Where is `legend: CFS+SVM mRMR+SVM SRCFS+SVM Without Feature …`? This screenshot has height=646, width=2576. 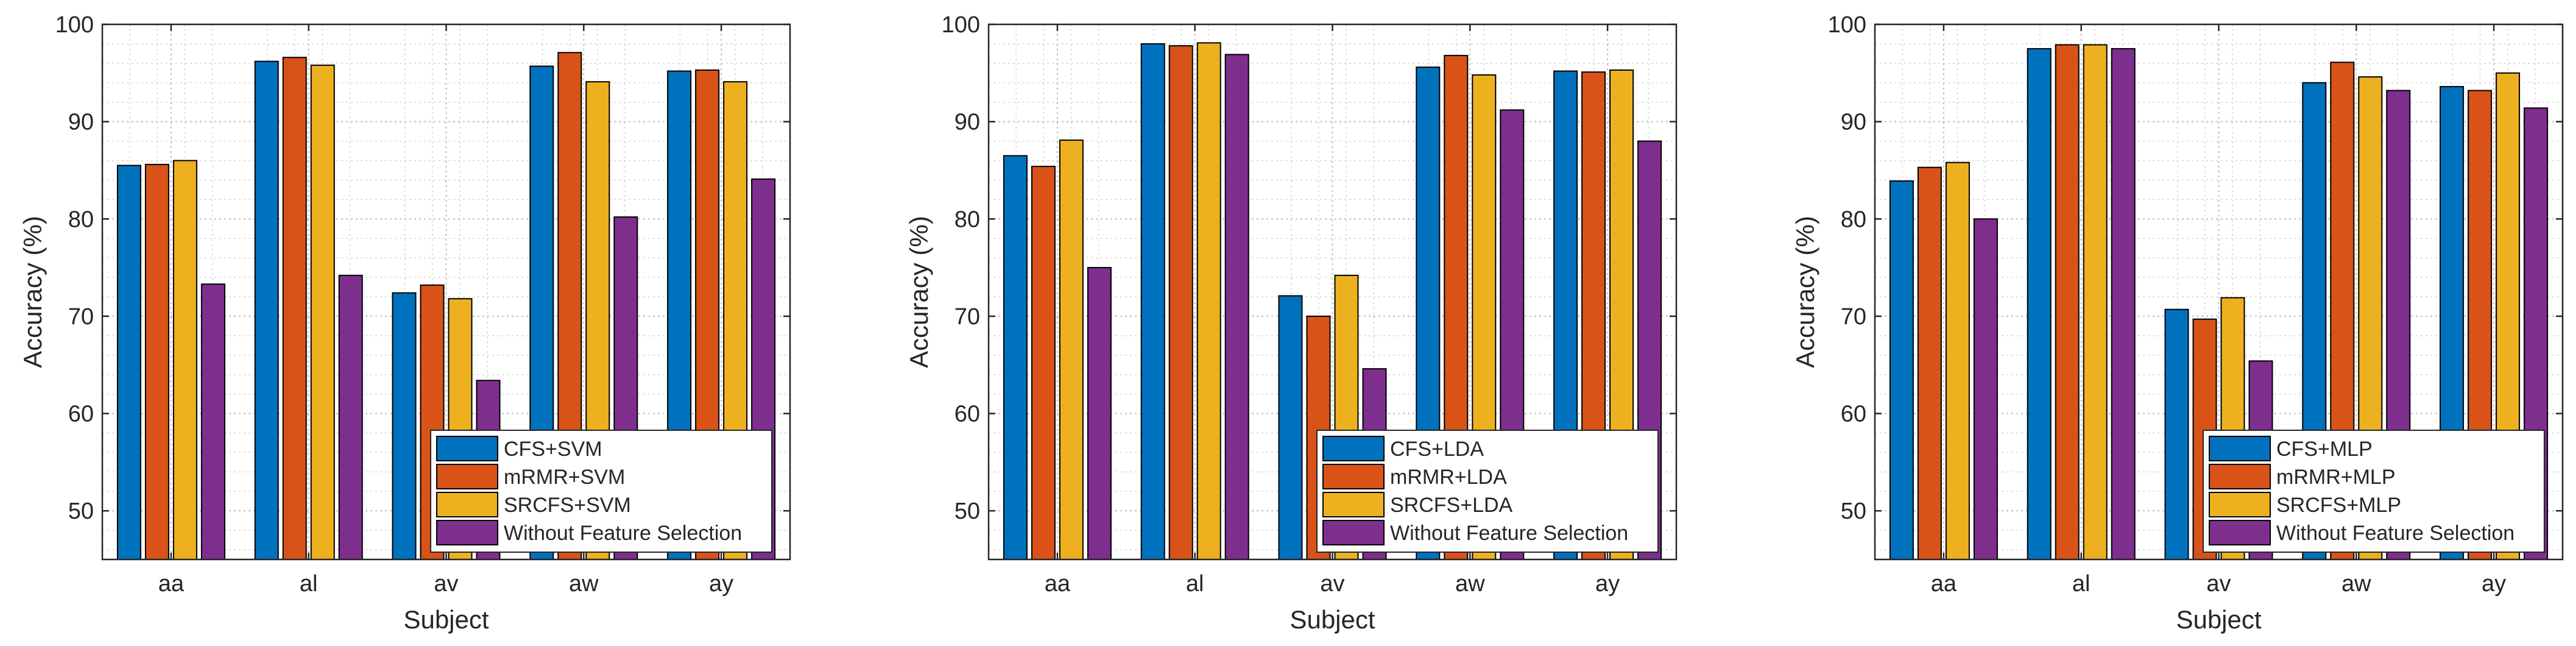 legend: CFS+SVM mRMR+SVM SRCFS+SVM Without Feature … is located at coordinates (601, 491).